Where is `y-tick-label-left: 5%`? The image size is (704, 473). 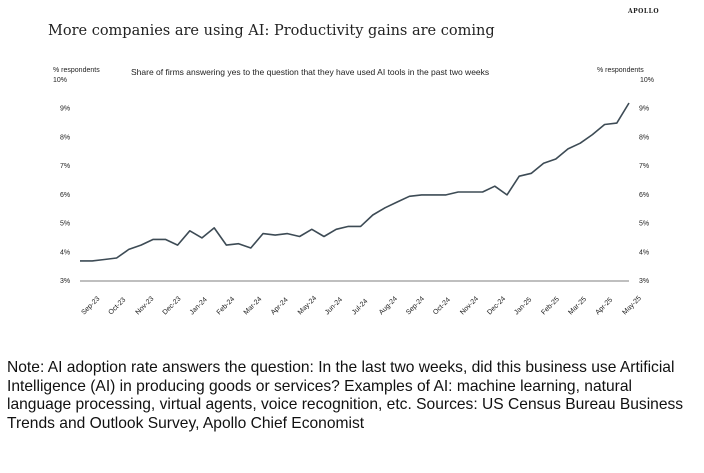 y-tick-label-left: 5% is located at coordinates (65, 224).